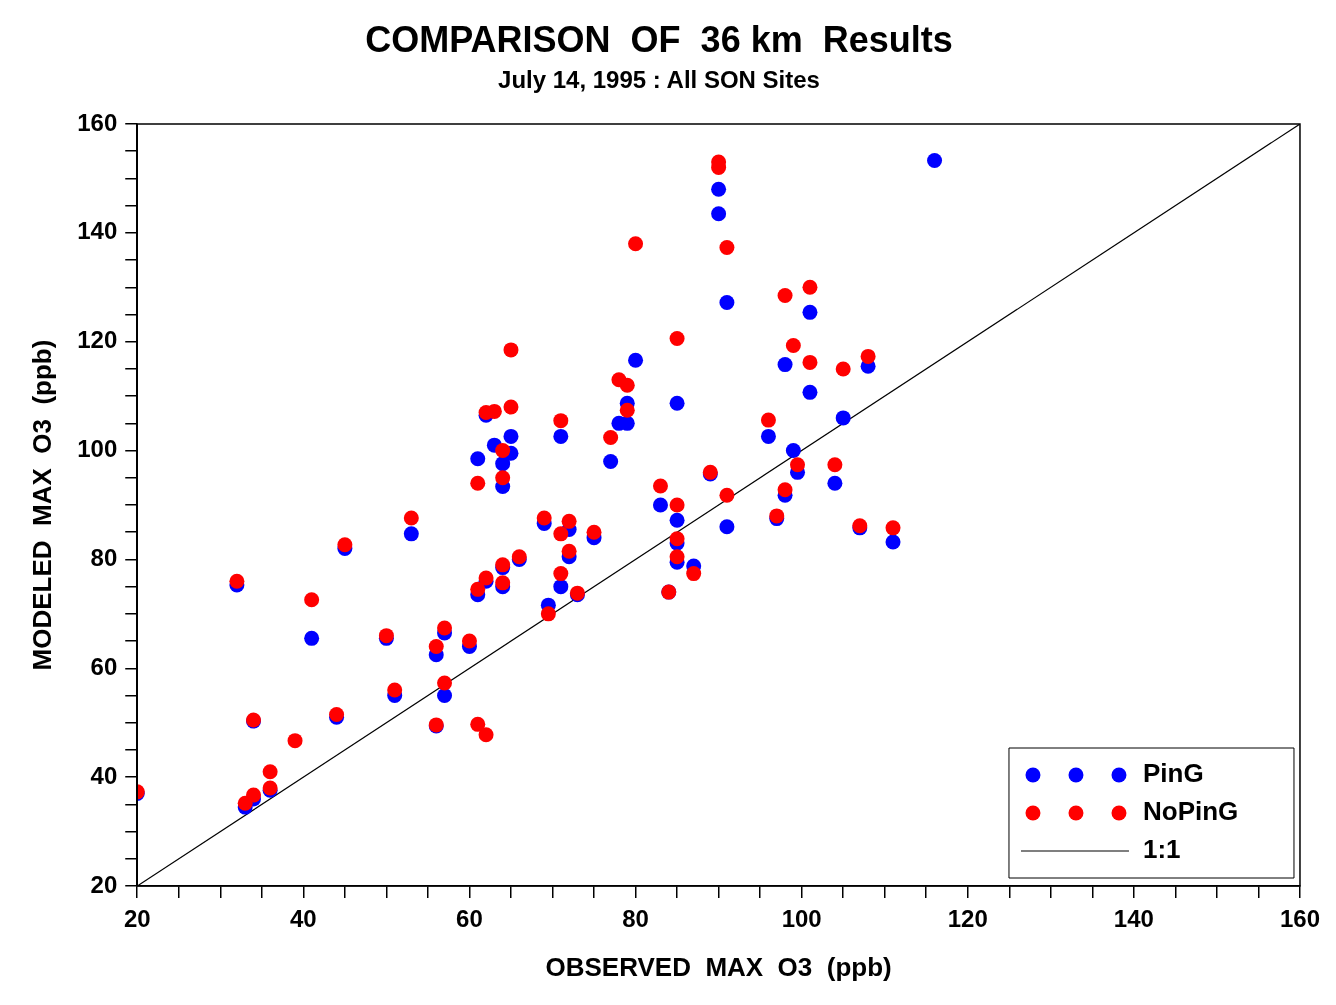  I want to click on x-axis-title: OBSERVED MAX O3 (ppb), so click(718, 966).